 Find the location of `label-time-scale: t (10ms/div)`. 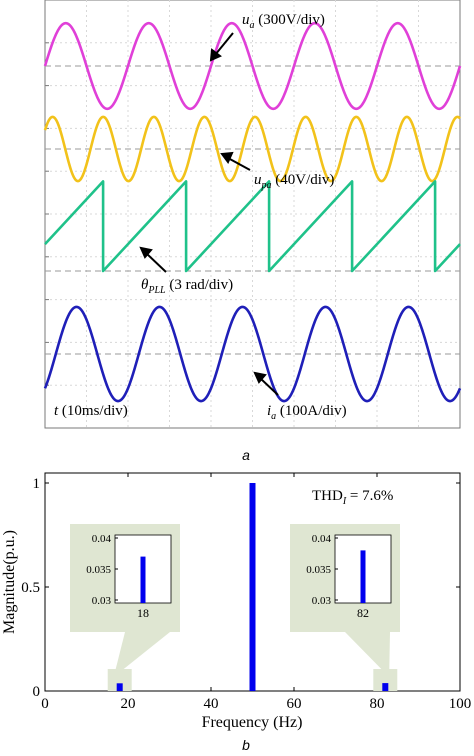

label-time-scale: t (10ms/div) is located at coordinates (91, 411).